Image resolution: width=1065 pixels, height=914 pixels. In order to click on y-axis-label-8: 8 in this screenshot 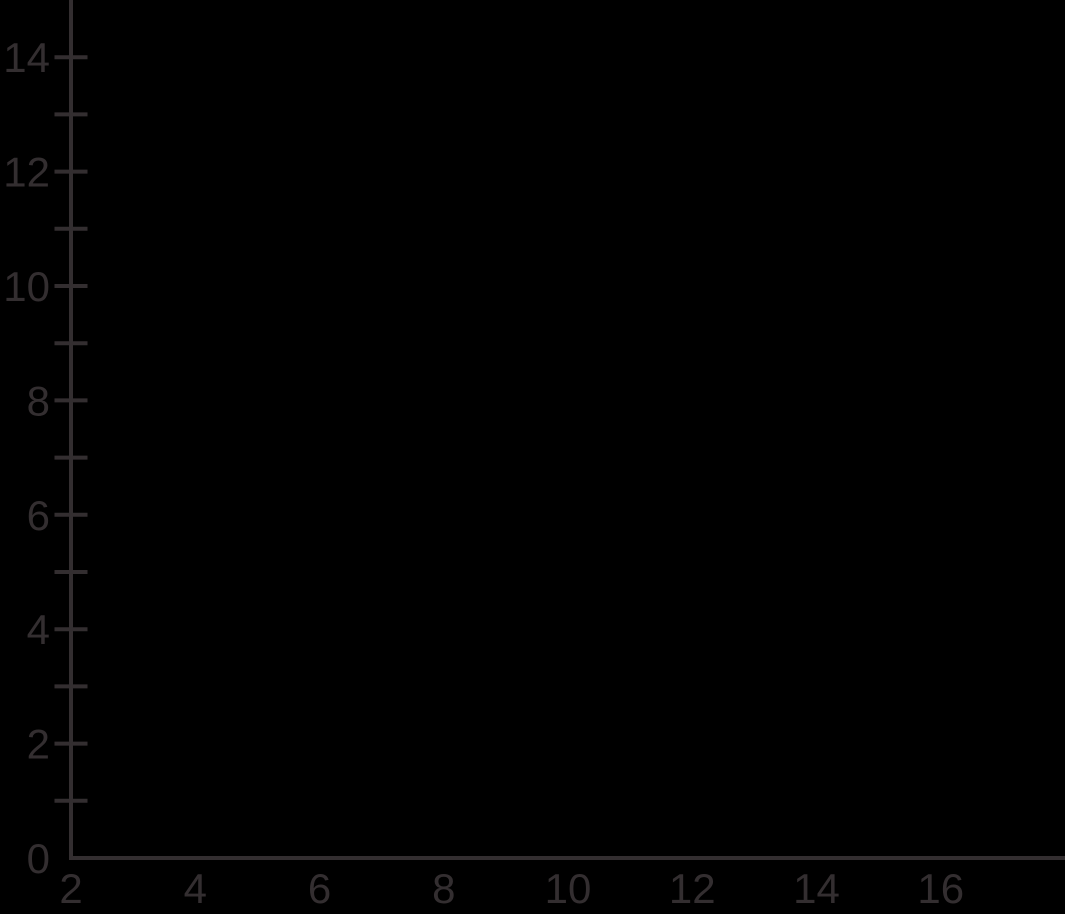, I will do `click(38, 400)`.